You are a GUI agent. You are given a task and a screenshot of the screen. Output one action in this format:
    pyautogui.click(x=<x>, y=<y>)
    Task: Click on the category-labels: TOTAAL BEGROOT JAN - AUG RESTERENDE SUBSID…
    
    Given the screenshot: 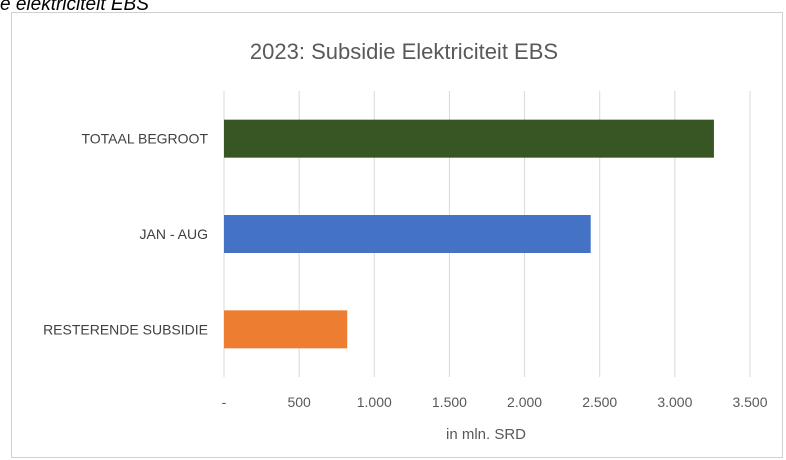 What is the action you would take?
    pyautogui.click(x=125, y=234)
    